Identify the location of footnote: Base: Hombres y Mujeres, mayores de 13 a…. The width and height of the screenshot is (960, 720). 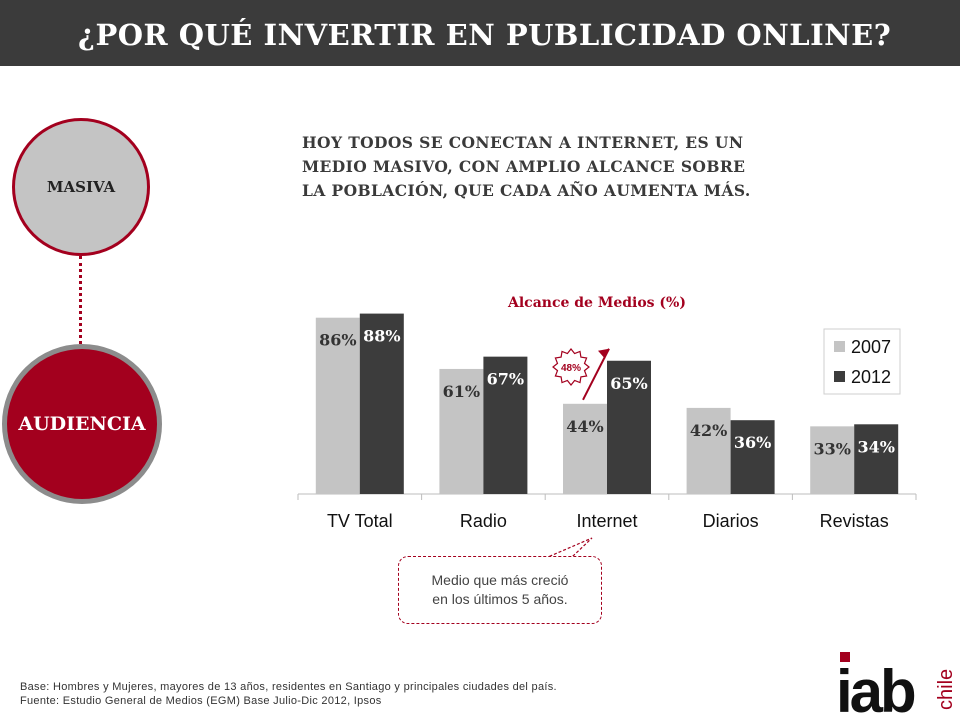
(288, 694).